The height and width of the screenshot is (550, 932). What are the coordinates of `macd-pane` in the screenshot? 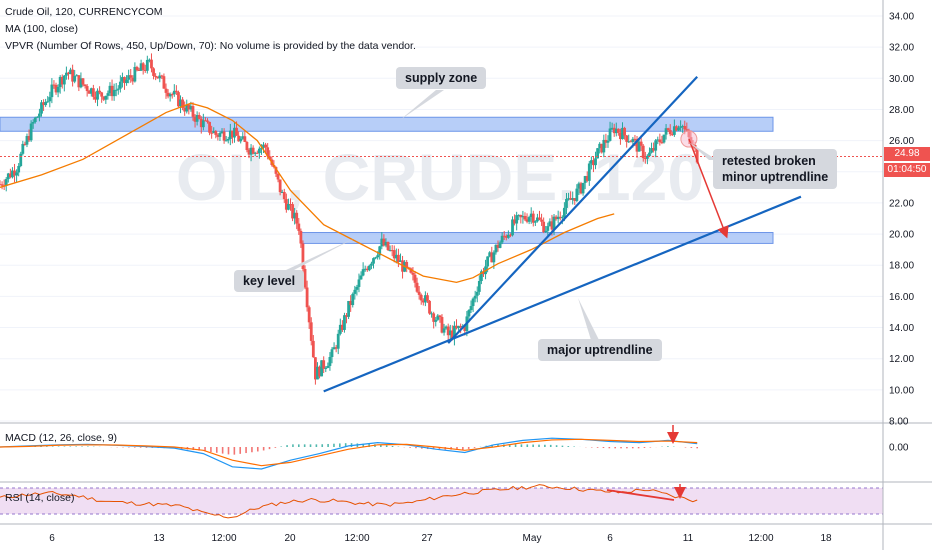 It's located at (466, 446).